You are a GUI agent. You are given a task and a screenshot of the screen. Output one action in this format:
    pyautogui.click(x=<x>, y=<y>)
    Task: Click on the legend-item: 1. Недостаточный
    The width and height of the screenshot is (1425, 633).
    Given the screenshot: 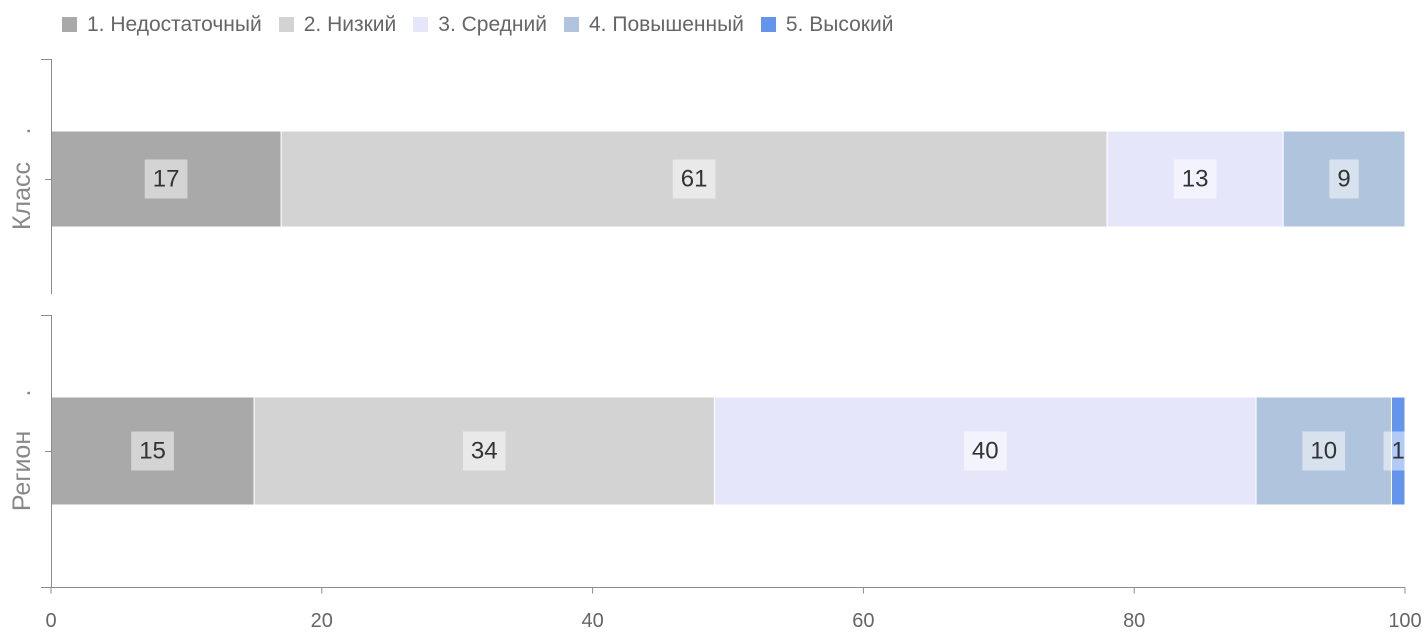 What is the action you would take?
    pyautogui.click(x=162, y=24)
    